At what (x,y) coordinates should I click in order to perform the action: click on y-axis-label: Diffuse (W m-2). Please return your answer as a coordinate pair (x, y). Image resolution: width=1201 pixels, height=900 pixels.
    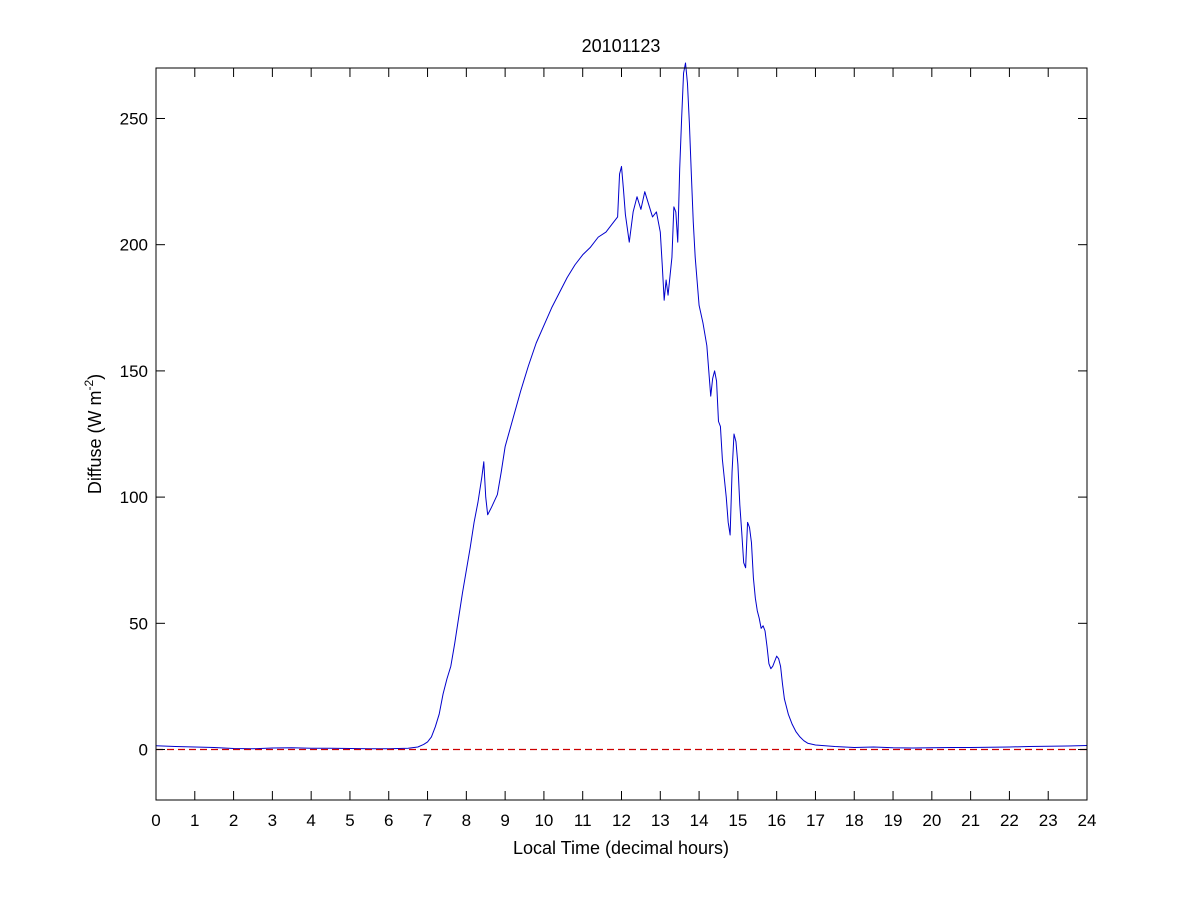
    Looking at the image, I should click on (93, 434).